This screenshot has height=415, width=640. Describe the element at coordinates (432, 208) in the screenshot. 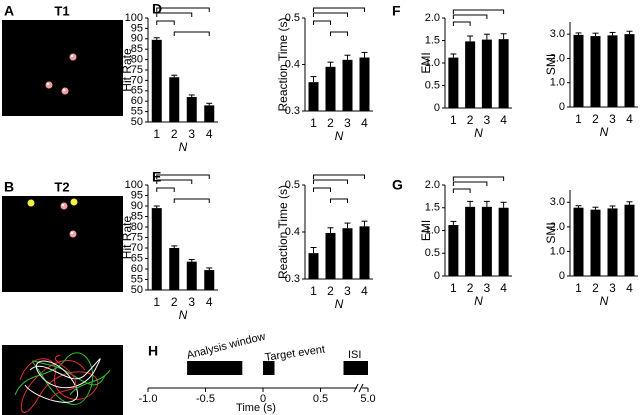

I see `y-tick-label: 1.5` at that location.